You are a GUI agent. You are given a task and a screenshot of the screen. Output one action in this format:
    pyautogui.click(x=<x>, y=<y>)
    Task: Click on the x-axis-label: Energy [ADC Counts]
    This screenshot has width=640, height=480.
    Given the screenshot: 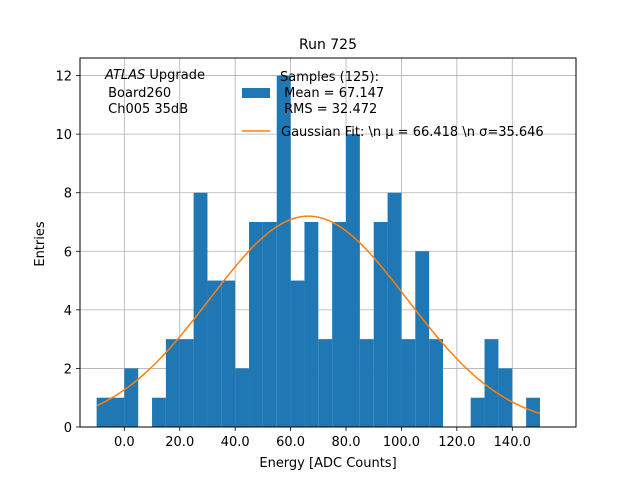 What is the action you would take?
    pyautogui.click(x=327, y=463)
    